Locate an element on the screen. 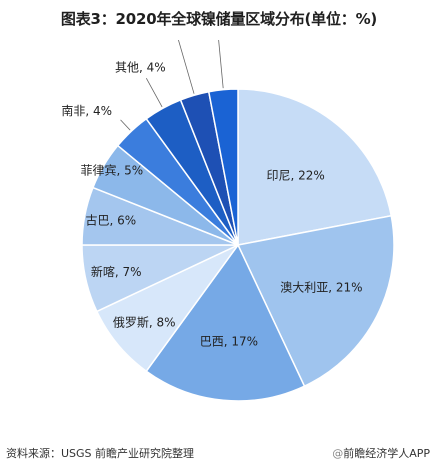 Image resolution: width=438 pixels, height=467 pixels. brand-credit: @前瞻经济学人APP is located at coordinates (381, 453).